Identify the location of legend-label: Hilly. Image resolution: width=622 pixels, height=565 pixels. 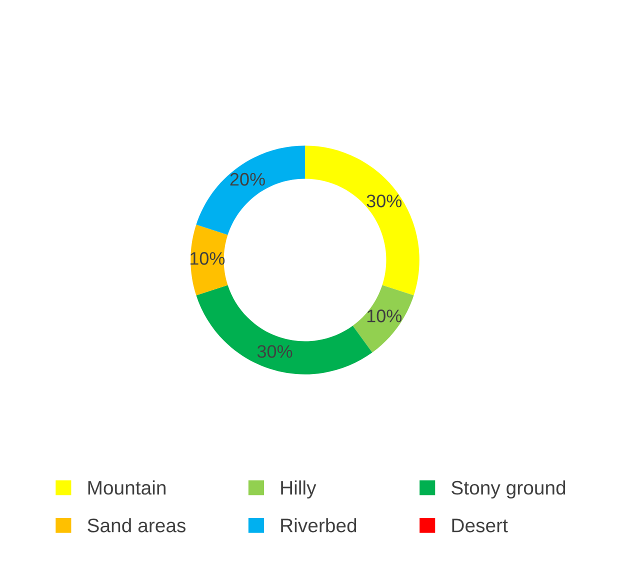
(298, 489).